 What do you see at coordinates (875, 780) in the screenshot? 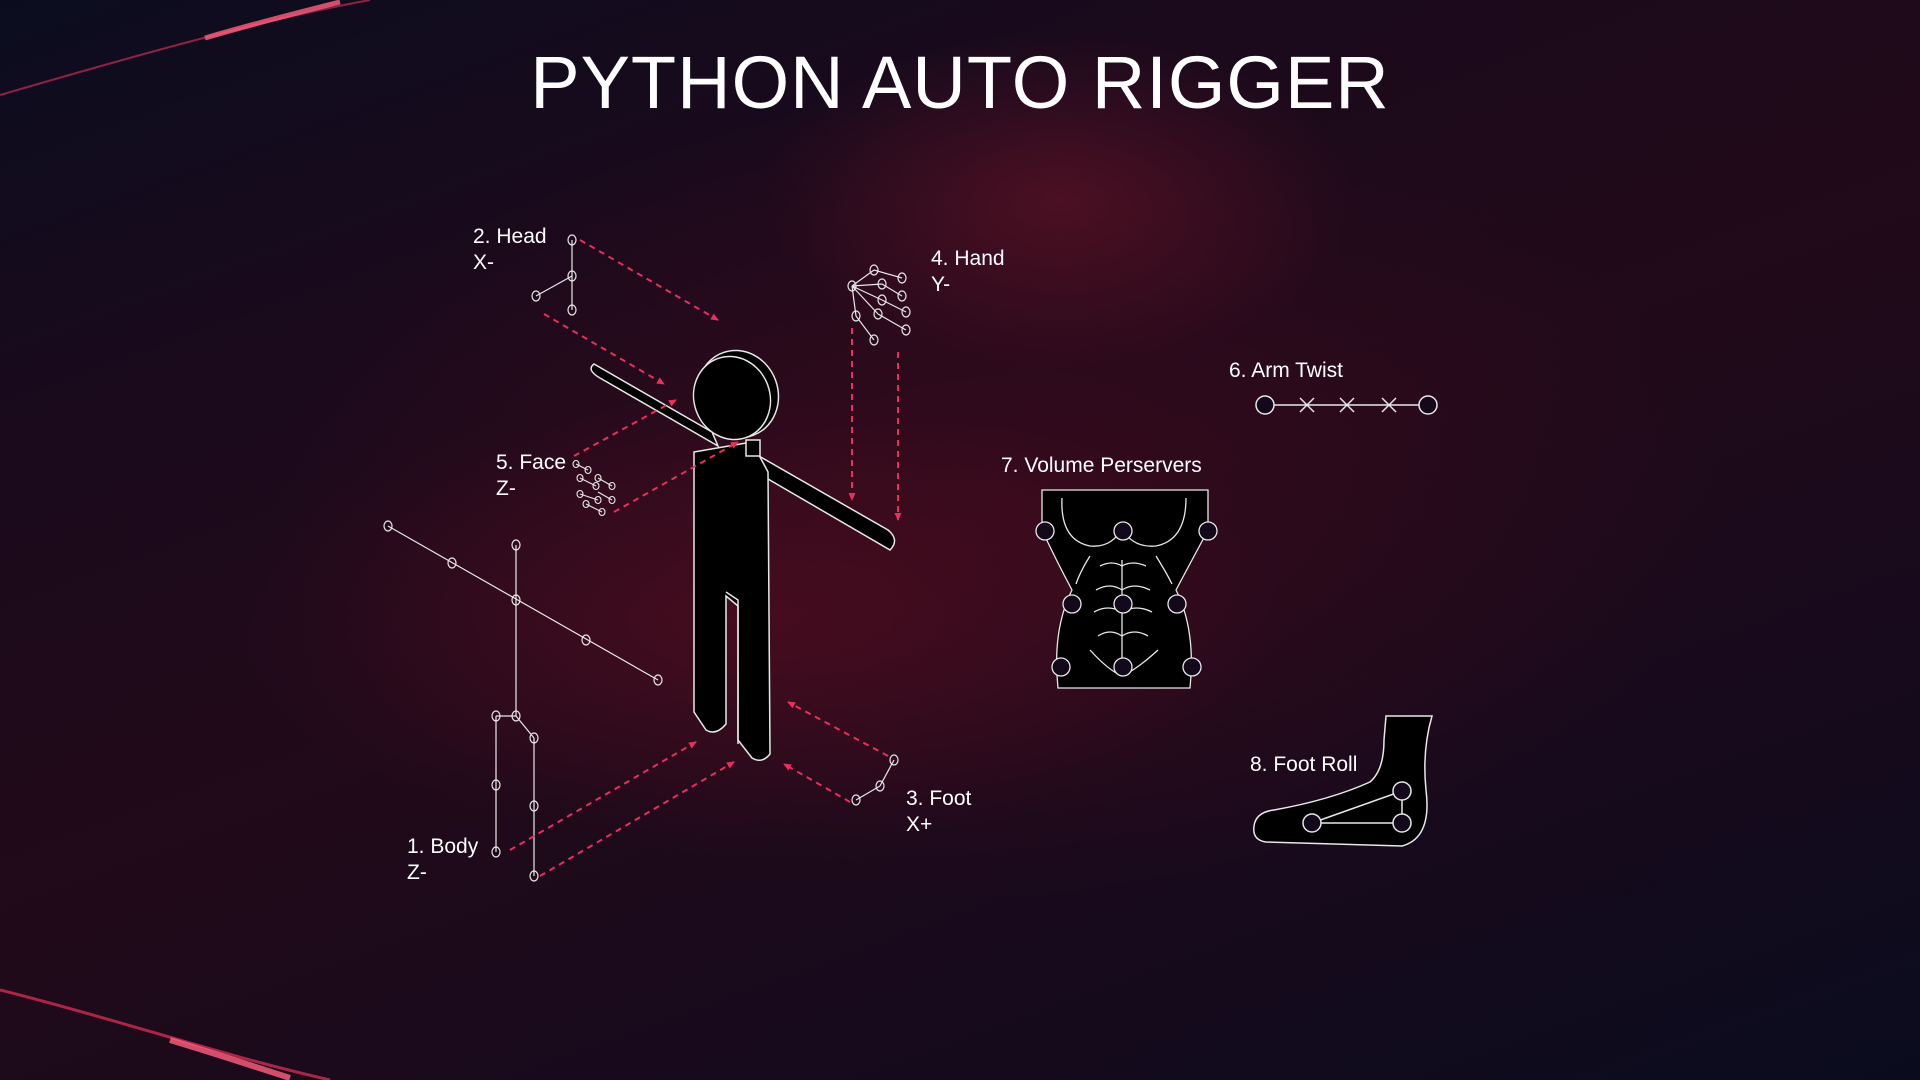
I see `foot-skeleton` at bounding box center [875, 780].